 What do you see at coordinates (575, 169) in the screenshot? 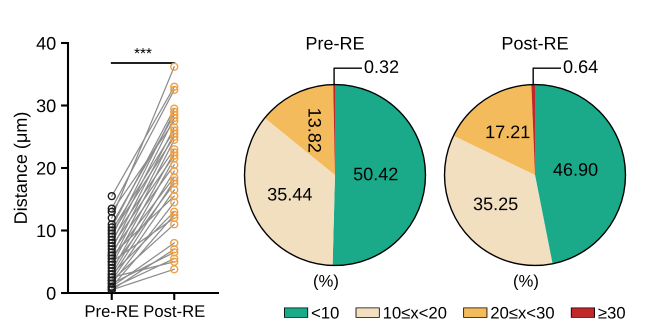
I see `data-label: 46.90` at bounding box center [575, 169].